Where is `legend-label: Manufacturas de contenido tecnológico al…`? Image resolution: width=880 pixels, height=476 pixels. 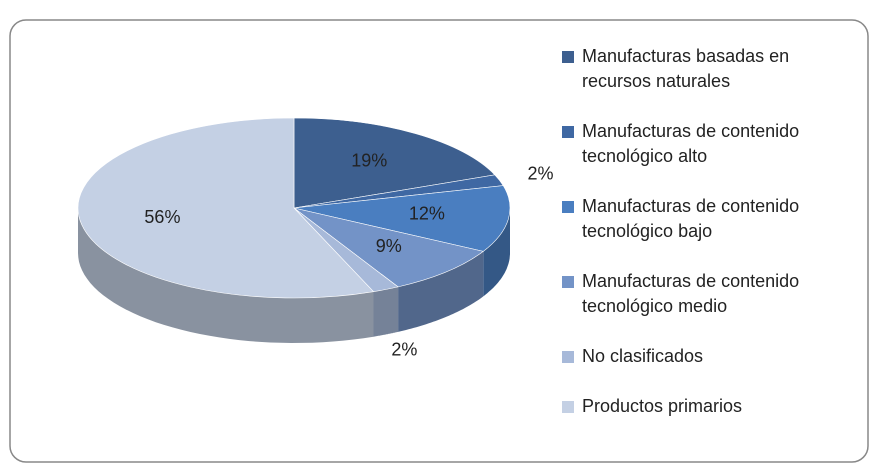
legend-label: Manufacturas de contenido tecnológico al… is located at coordinates (691, 143).